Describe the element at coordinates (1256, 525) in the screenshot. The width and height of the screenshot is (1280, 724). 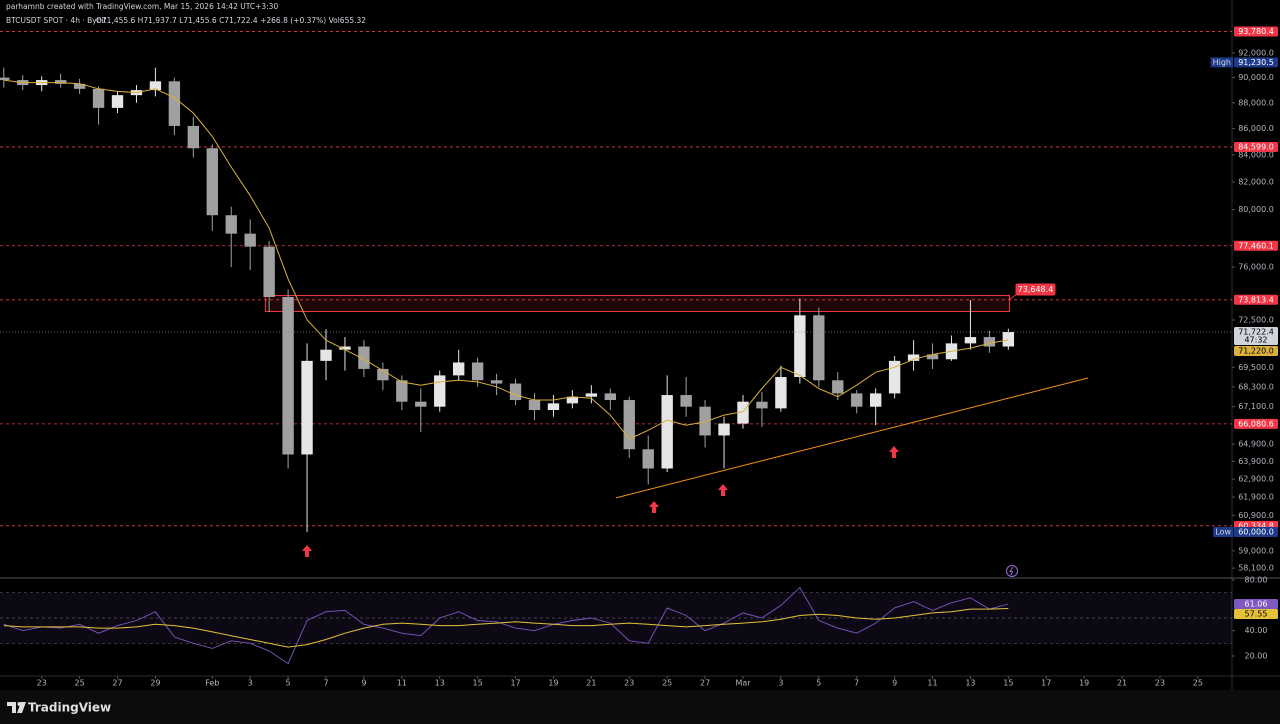
I see `level-label: 60,334.8` at that location.